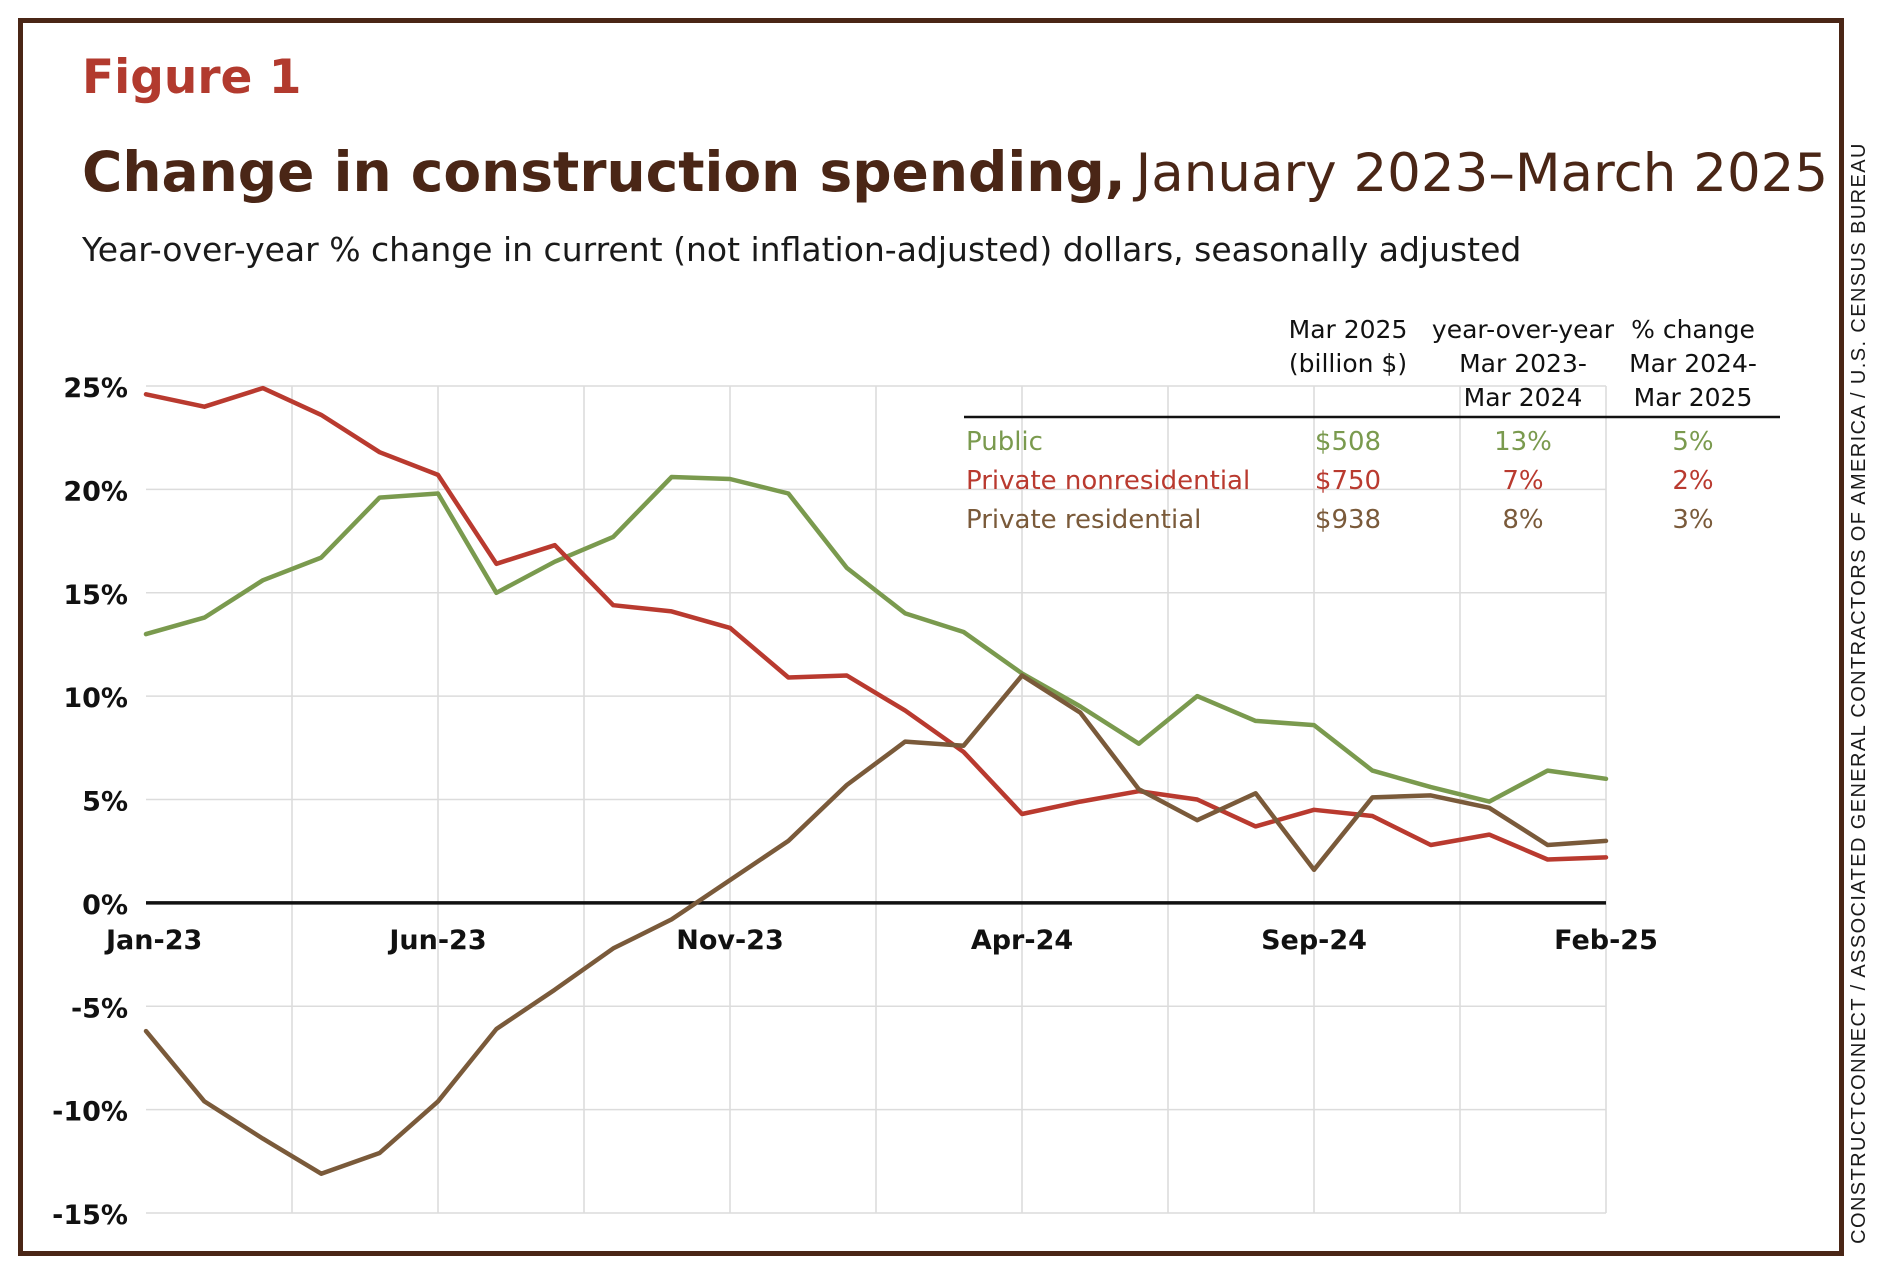  I want to click on x-tick-label: Apr-24, so click(1022, 940).